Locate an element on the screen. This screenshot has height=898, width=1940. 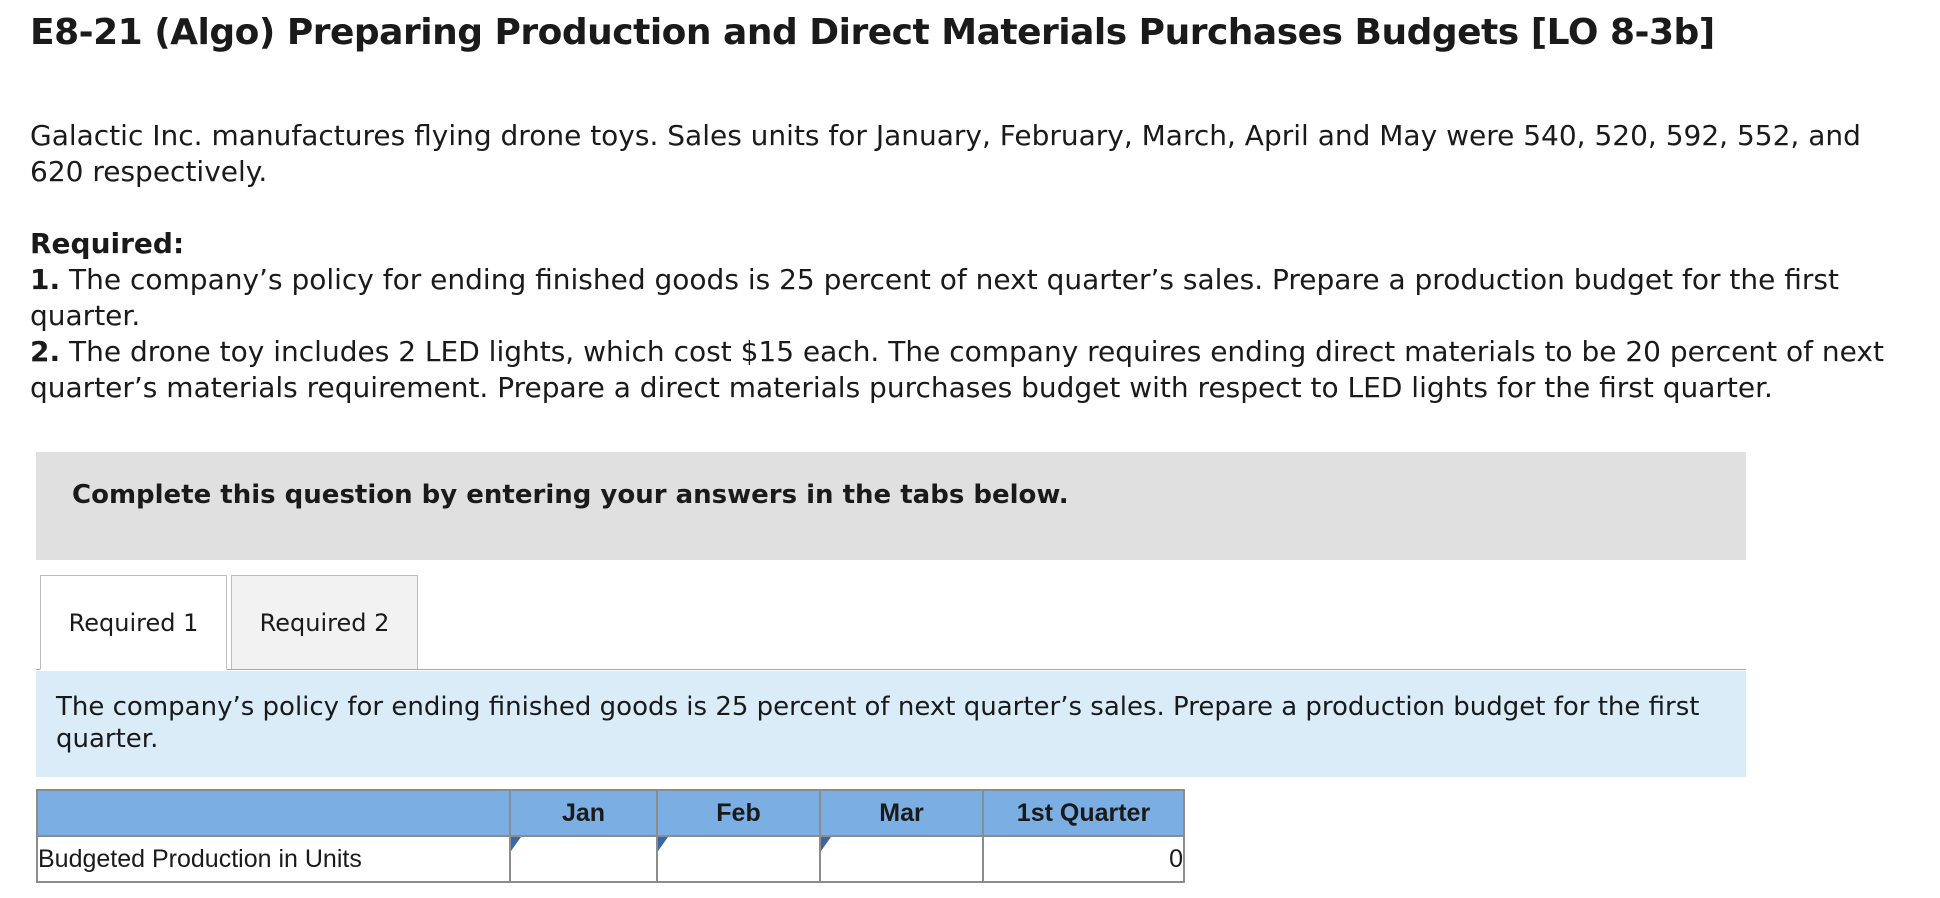
header-mar: Mar is located at coordinates (901, 813).